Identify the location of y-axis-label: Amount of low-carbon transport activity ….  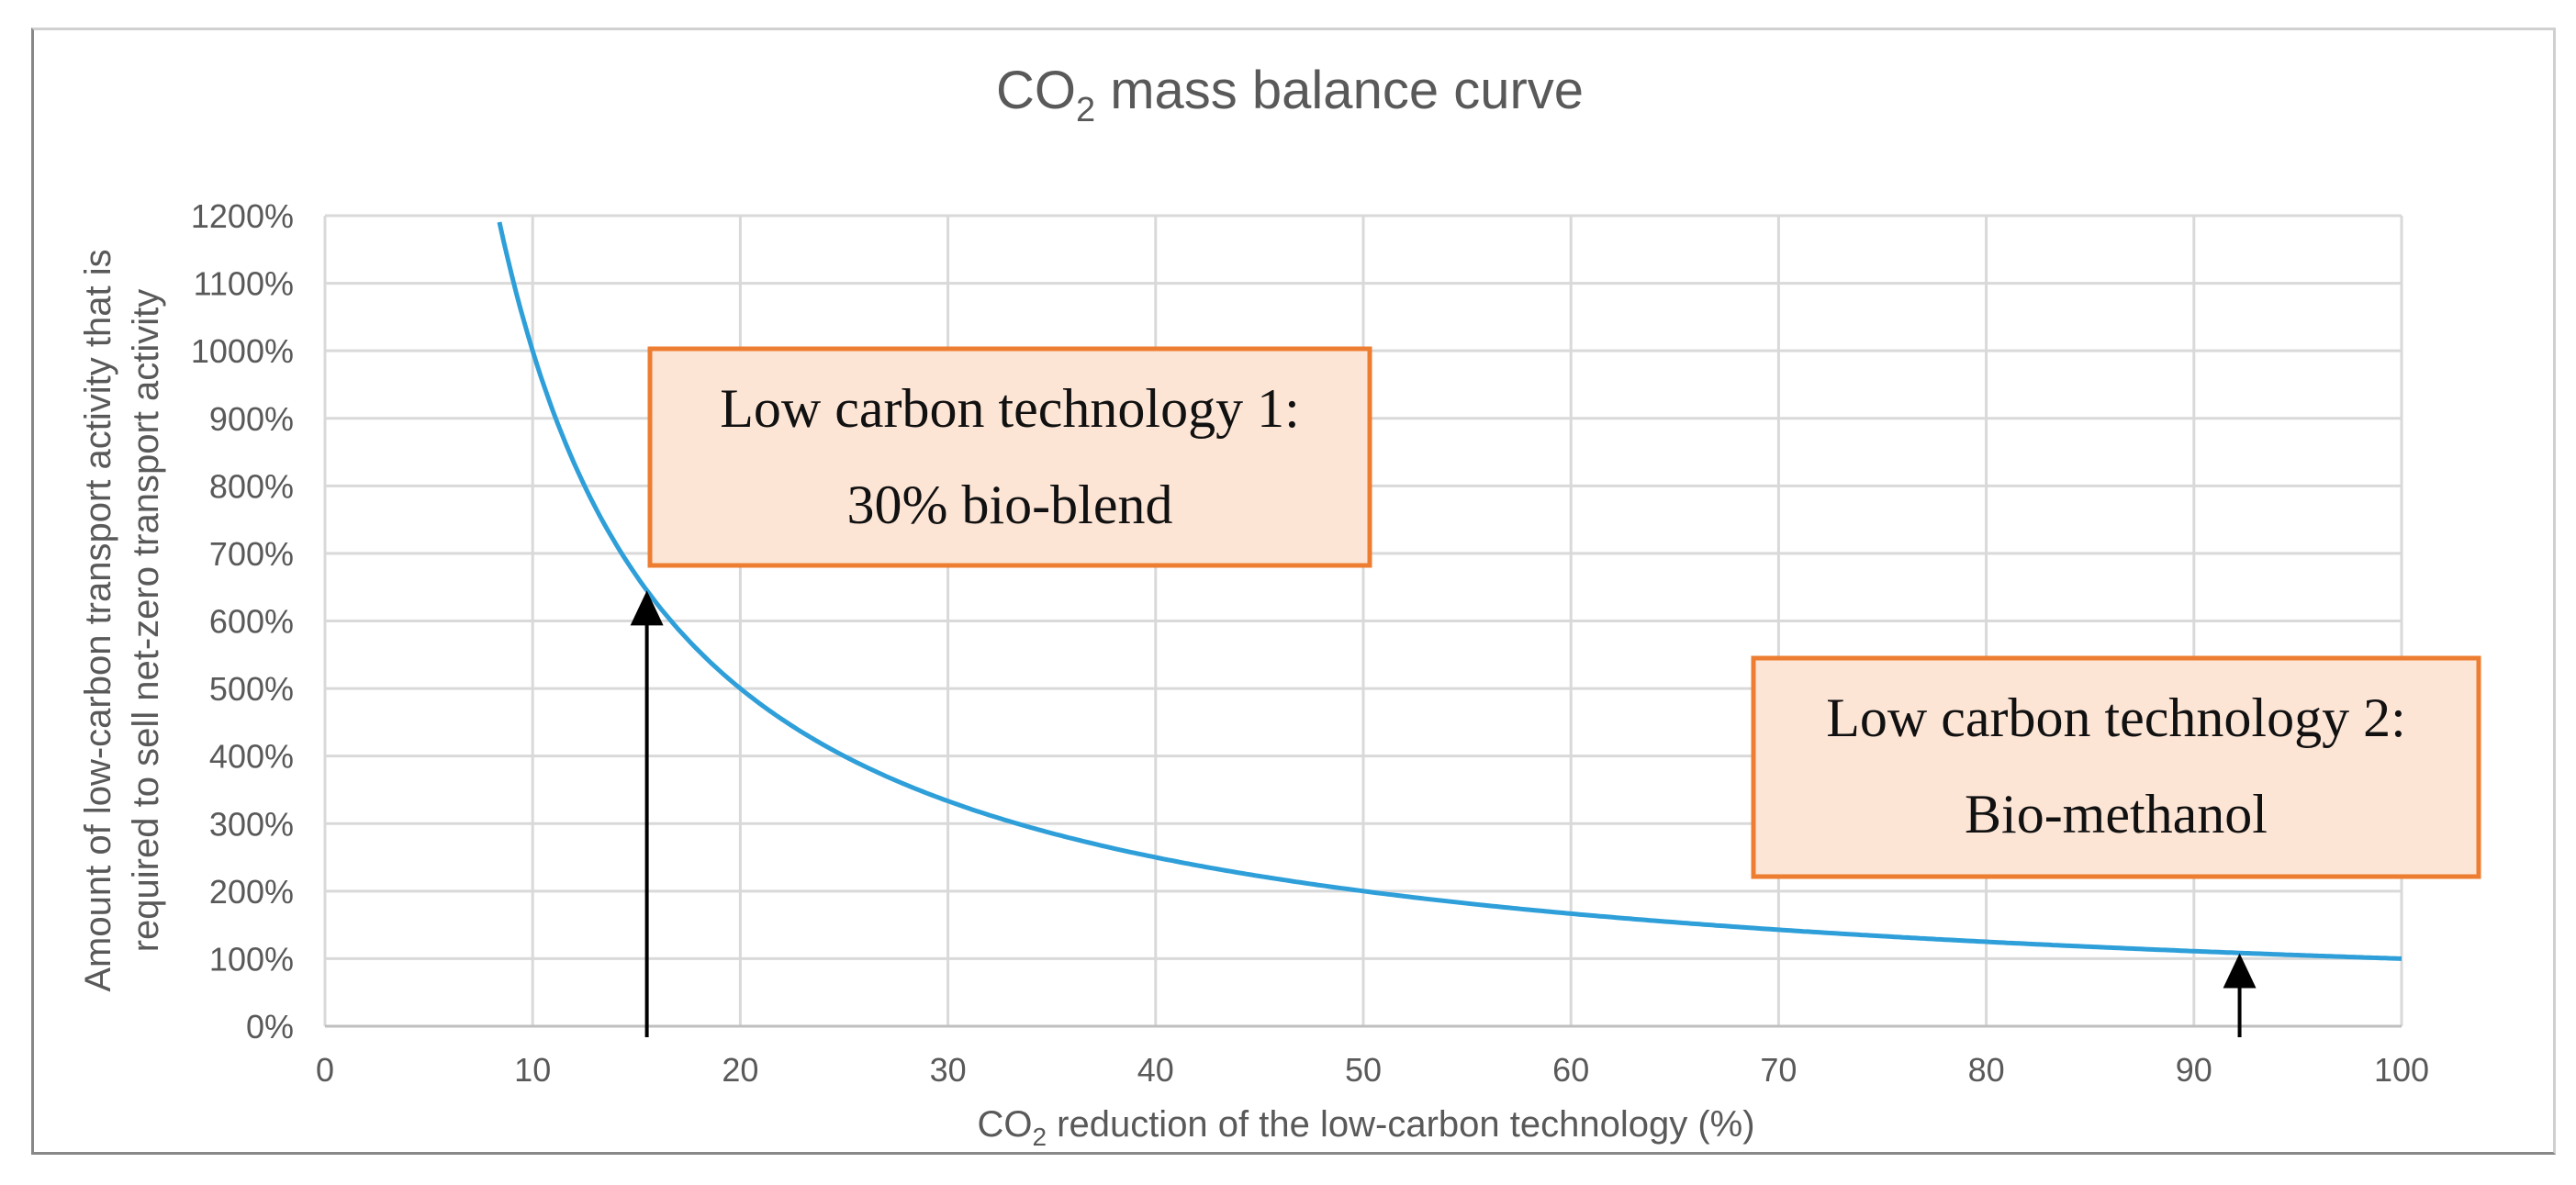
(122, 620).